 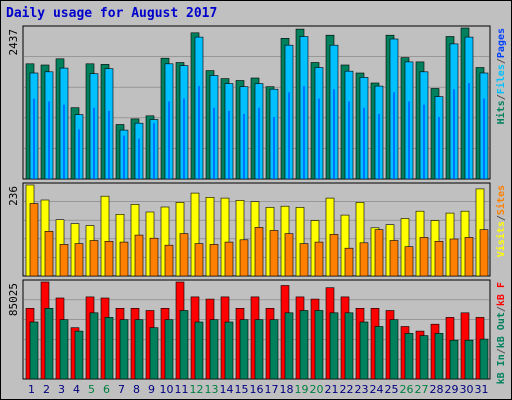 I want to click on legend-item: Pages, so click(x=501, y=43).